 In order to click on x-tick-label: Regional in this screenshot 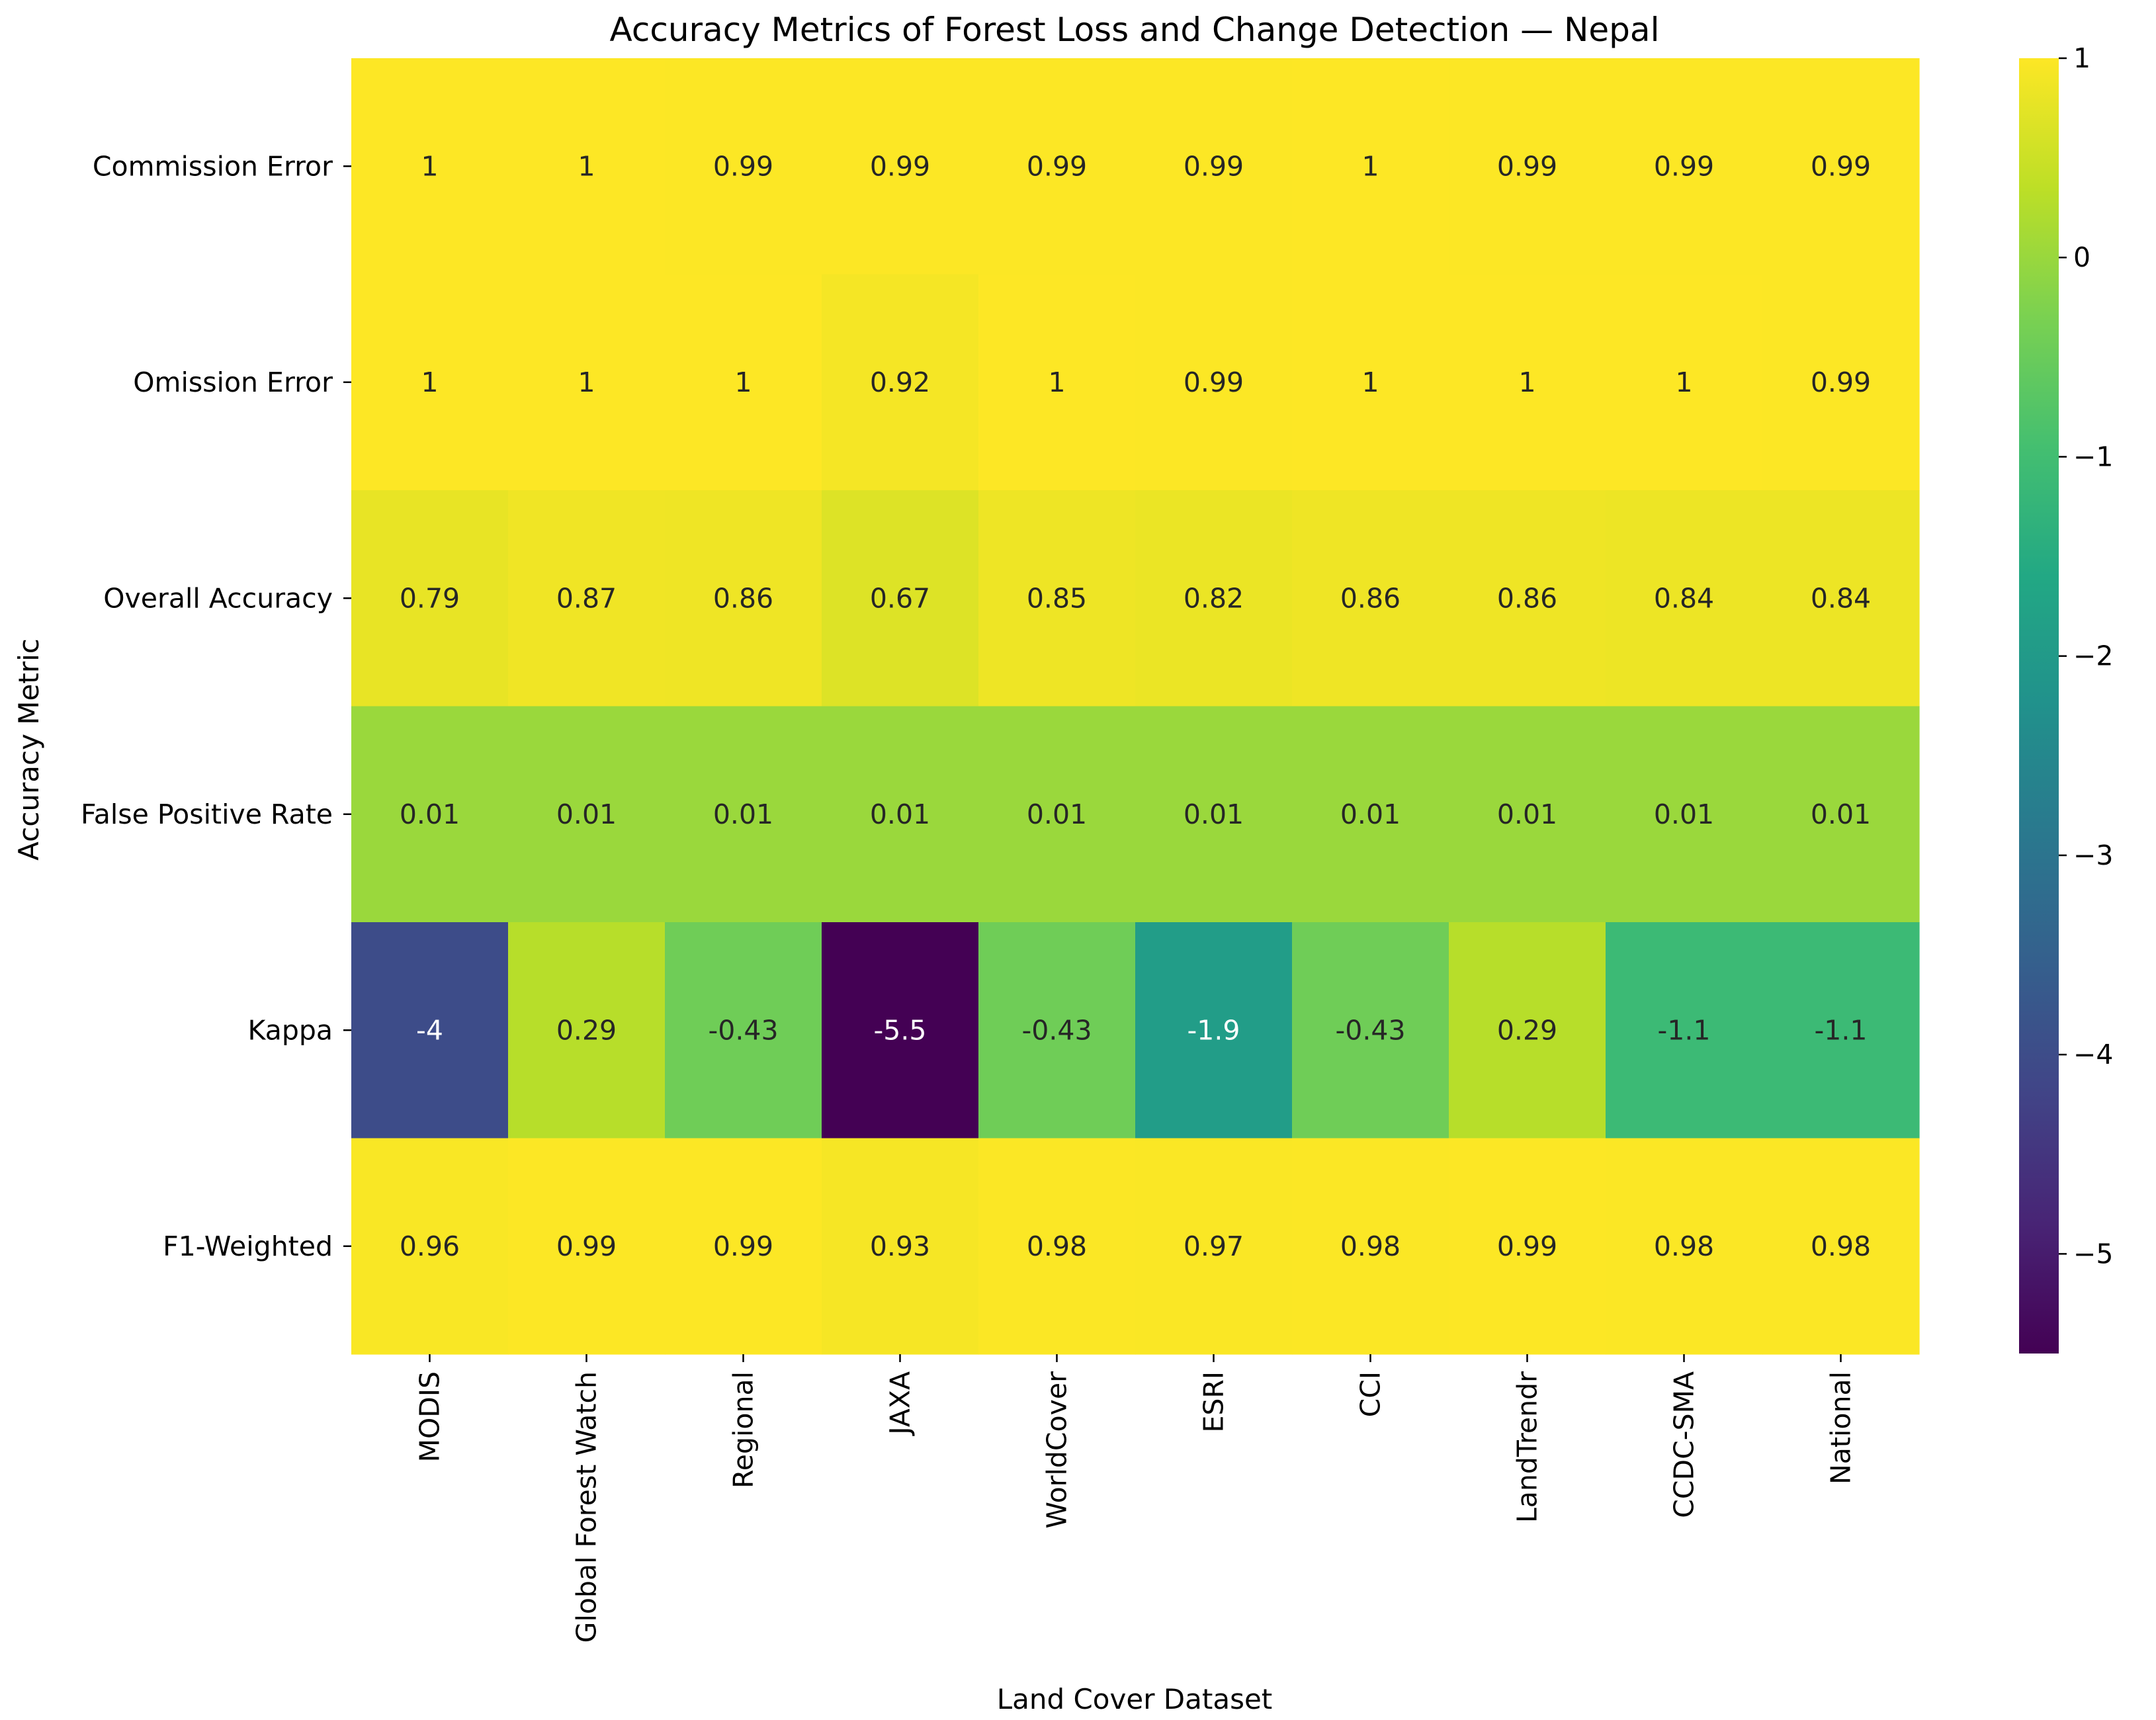, I will do `click(743, 1429)`.